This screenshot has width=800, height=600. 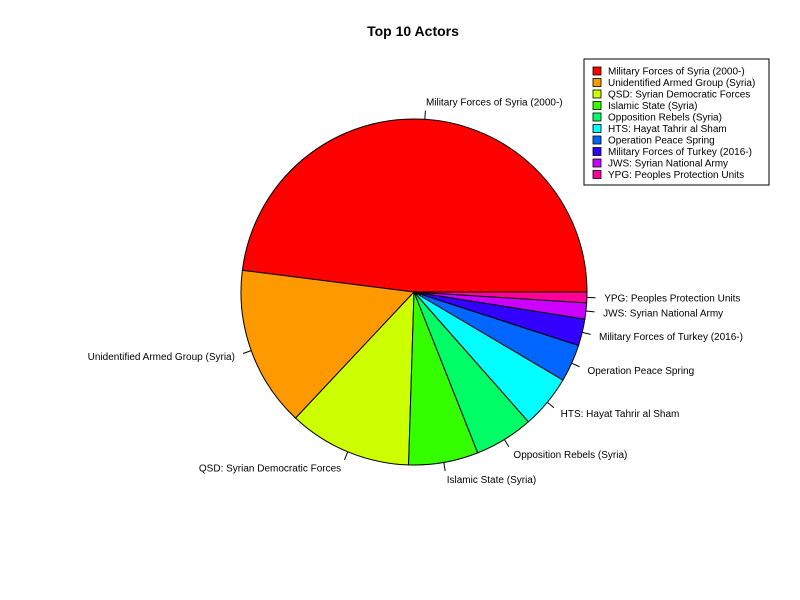 I want to click on legend-swatch-jws-syrian-national-army, so click(x=597, y=163).